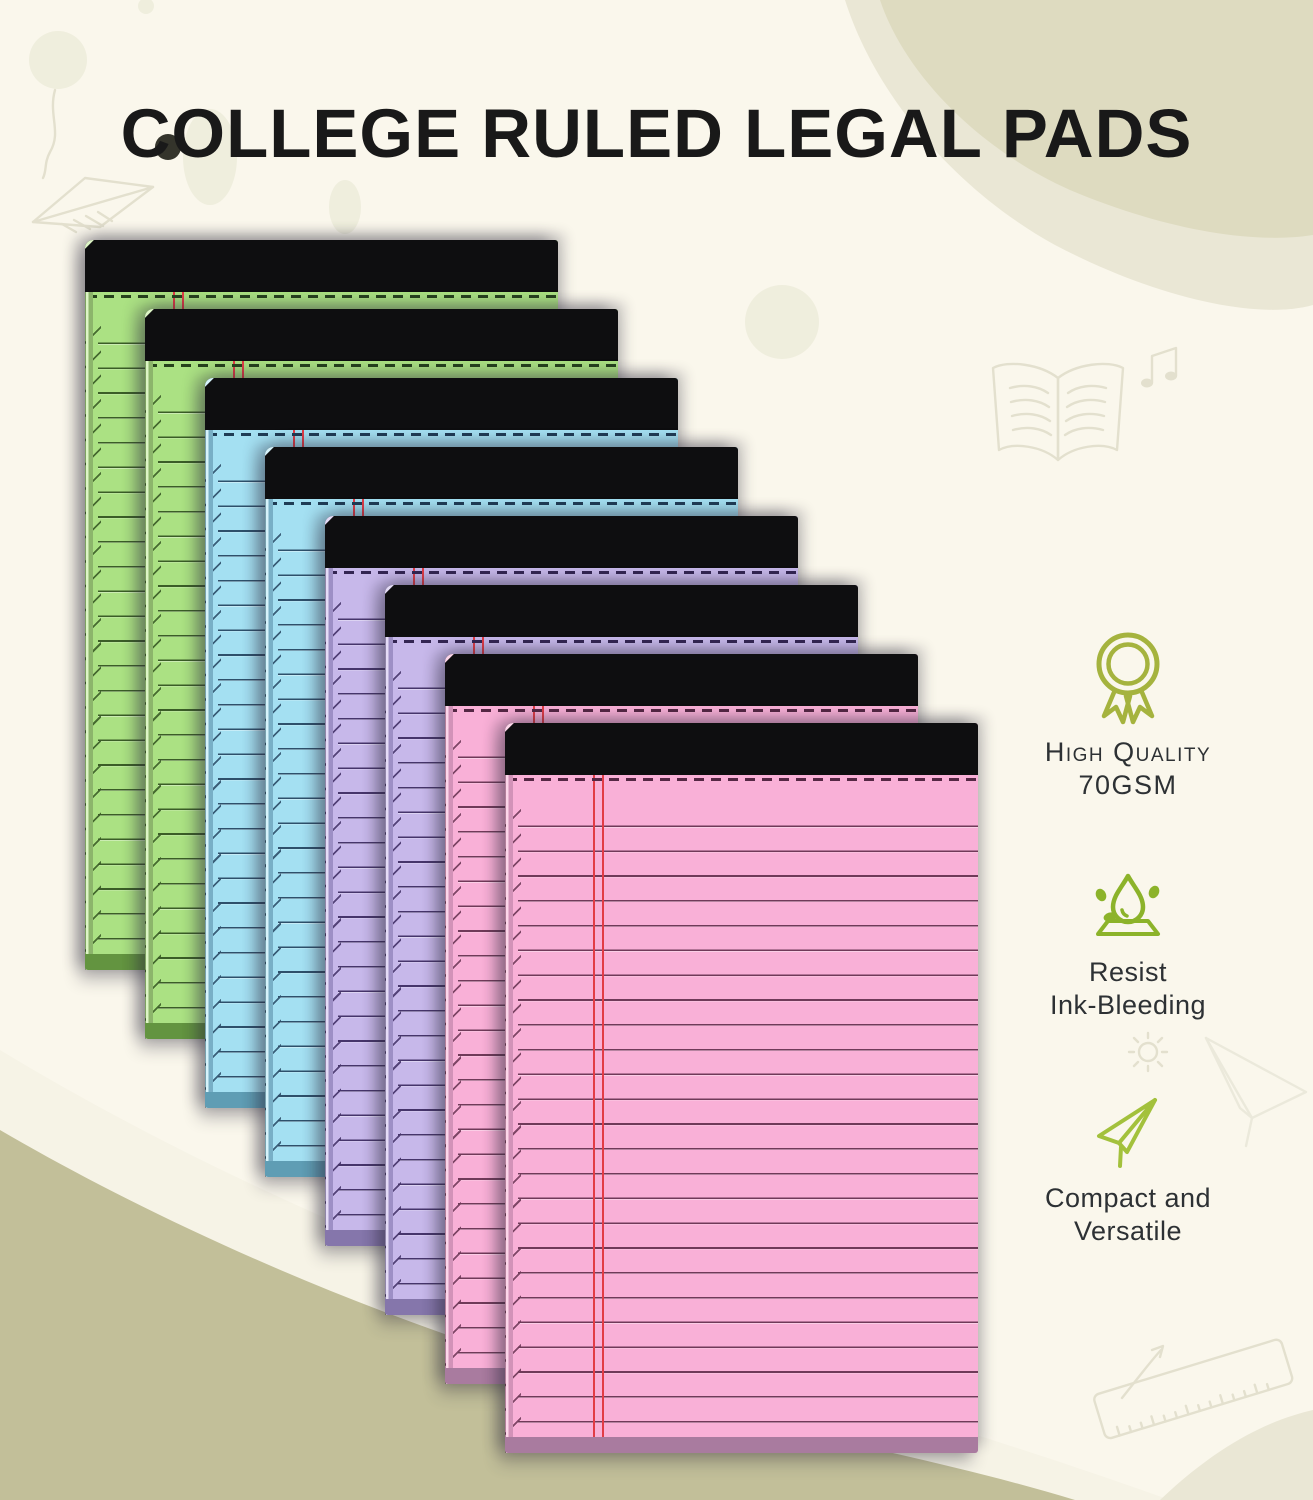 The width and height of the screenshot is (1313, 1500). Describe the element at coordinates (598, 1102) in the screenshot. I see `pad-red-margin-line` at that location.